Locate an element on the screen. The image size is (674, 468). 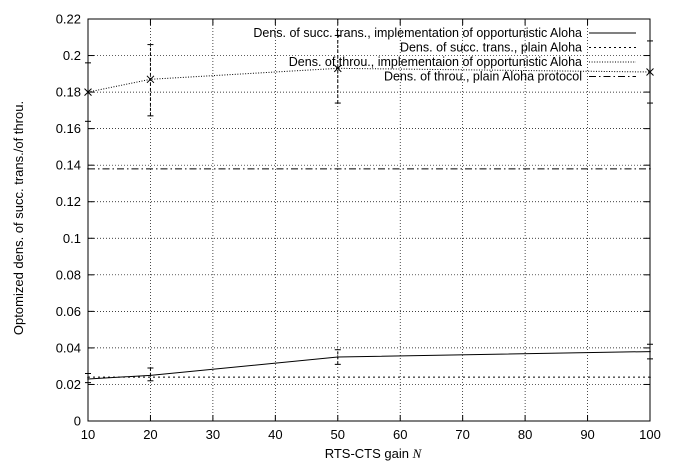
x-tick-label: 60 is located at coordinates (400, 434).